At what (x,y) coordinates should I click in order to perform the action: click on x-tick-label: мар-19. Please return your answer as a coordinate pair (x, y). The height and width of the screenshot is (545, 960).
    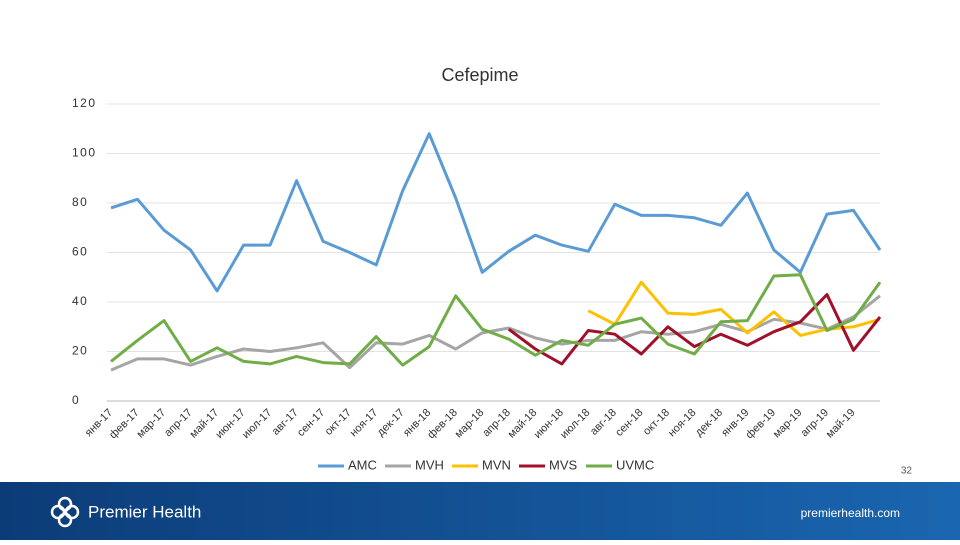
    Looking at the image, I should click on (788, 424).